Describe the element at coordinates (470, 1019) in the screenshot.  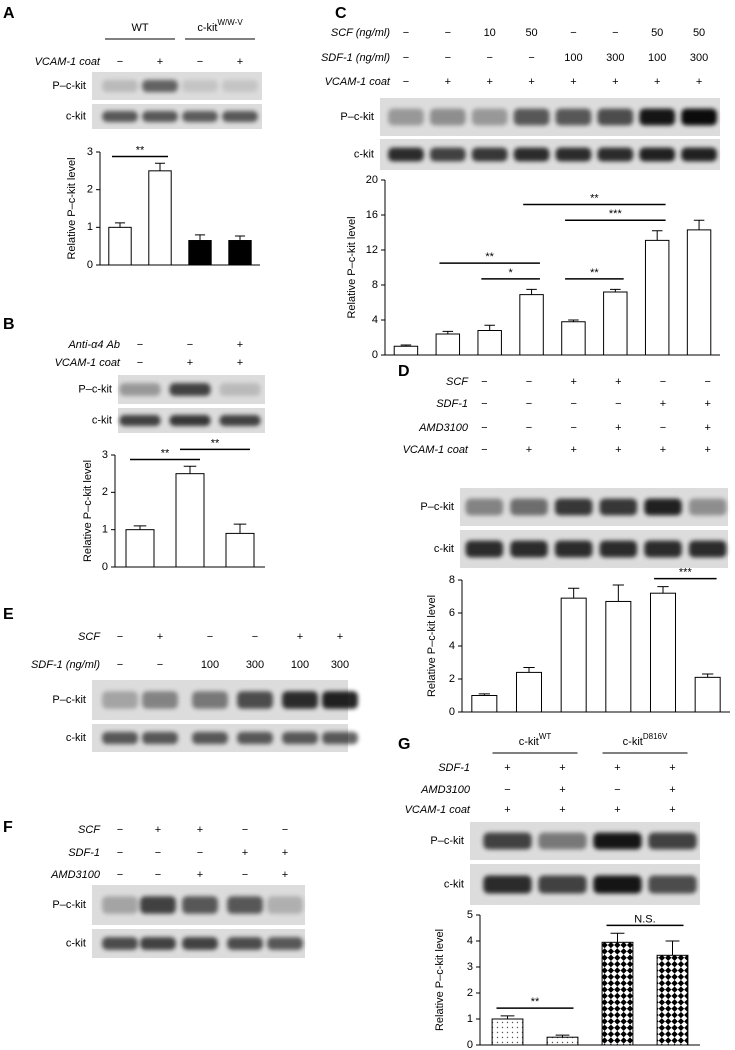
I see `y-tick-label: 1` at that location.